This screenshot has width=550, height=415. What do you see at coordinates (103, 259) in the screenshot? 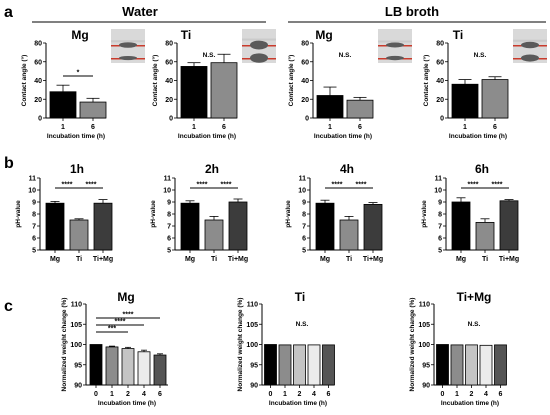
I see `x-tick-label: Ti+Mg` at bounding box center [103, 259].